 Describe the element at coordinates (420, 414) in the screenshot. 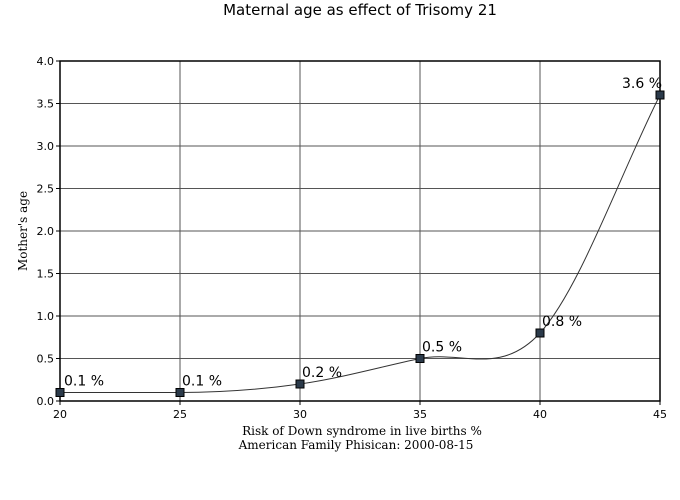

I see `x-tick-label: 35` at that location.